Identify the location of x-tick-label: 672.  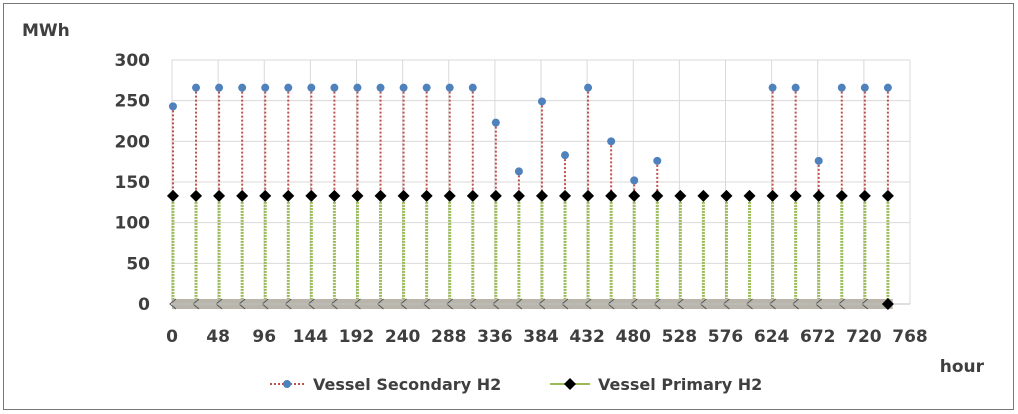
(818, 337).